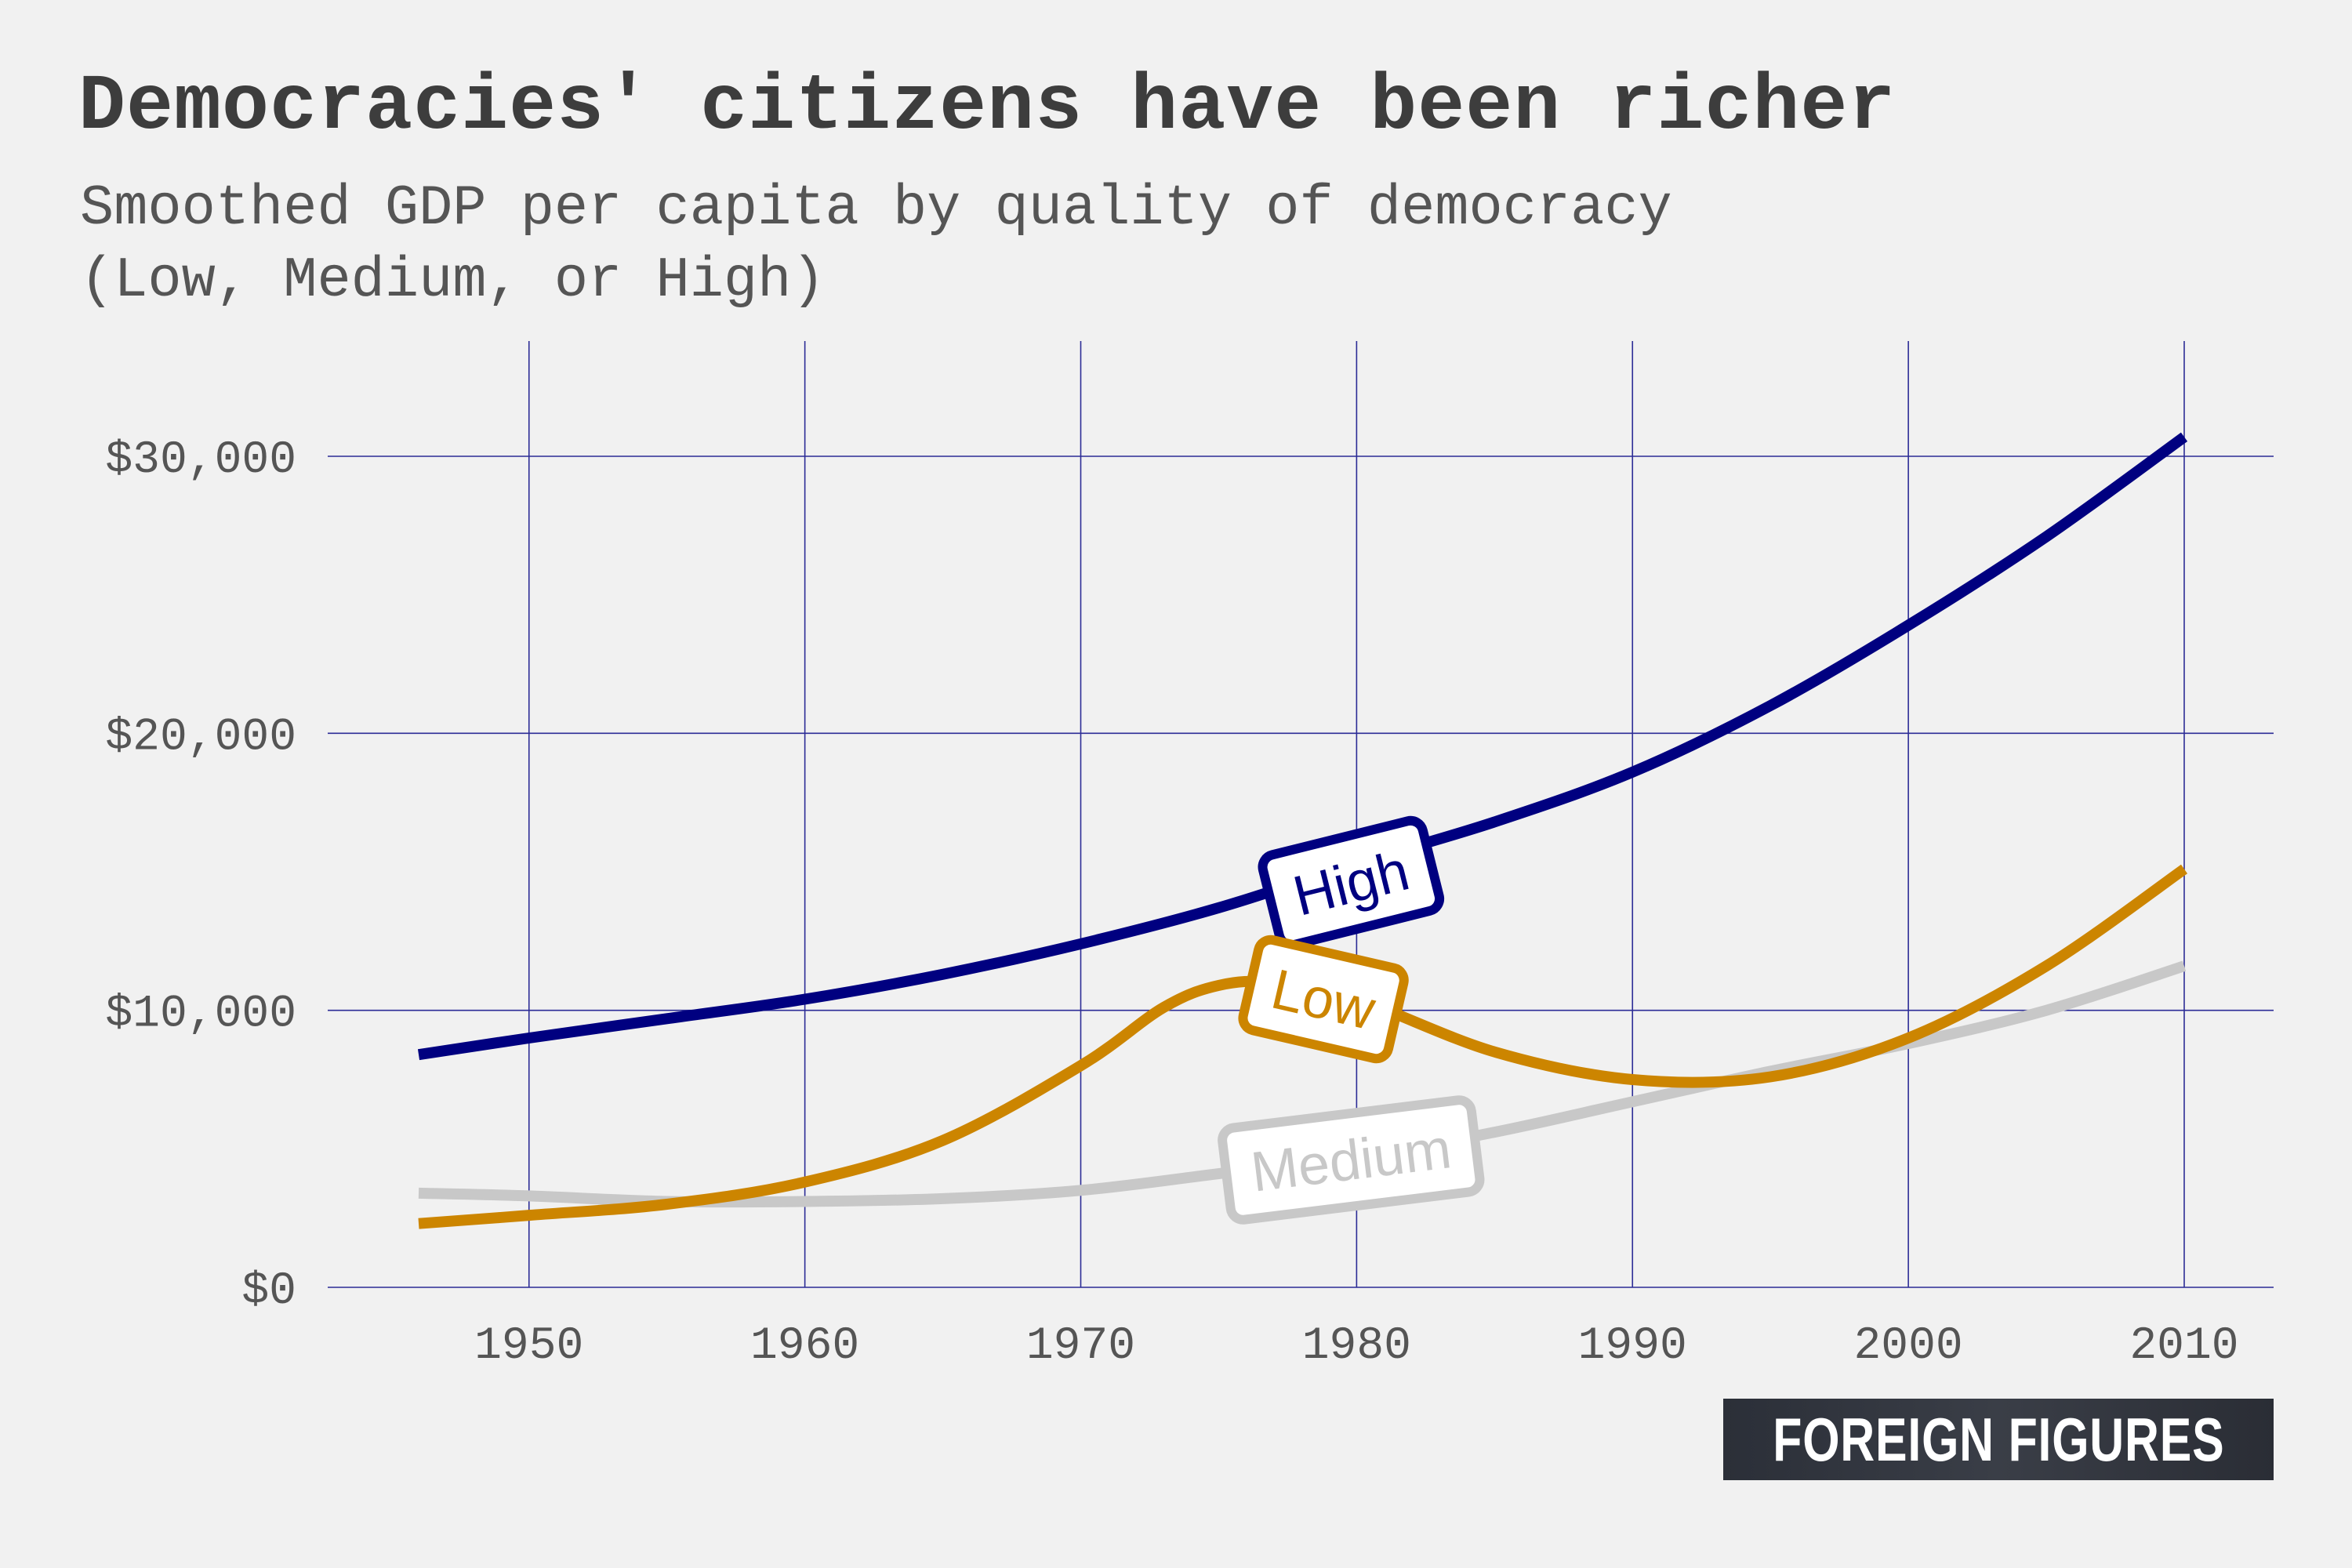  Describe the element at coordinates (268, 1291) in the screenshot. I see `y-tick-label-0: $0` at that location.